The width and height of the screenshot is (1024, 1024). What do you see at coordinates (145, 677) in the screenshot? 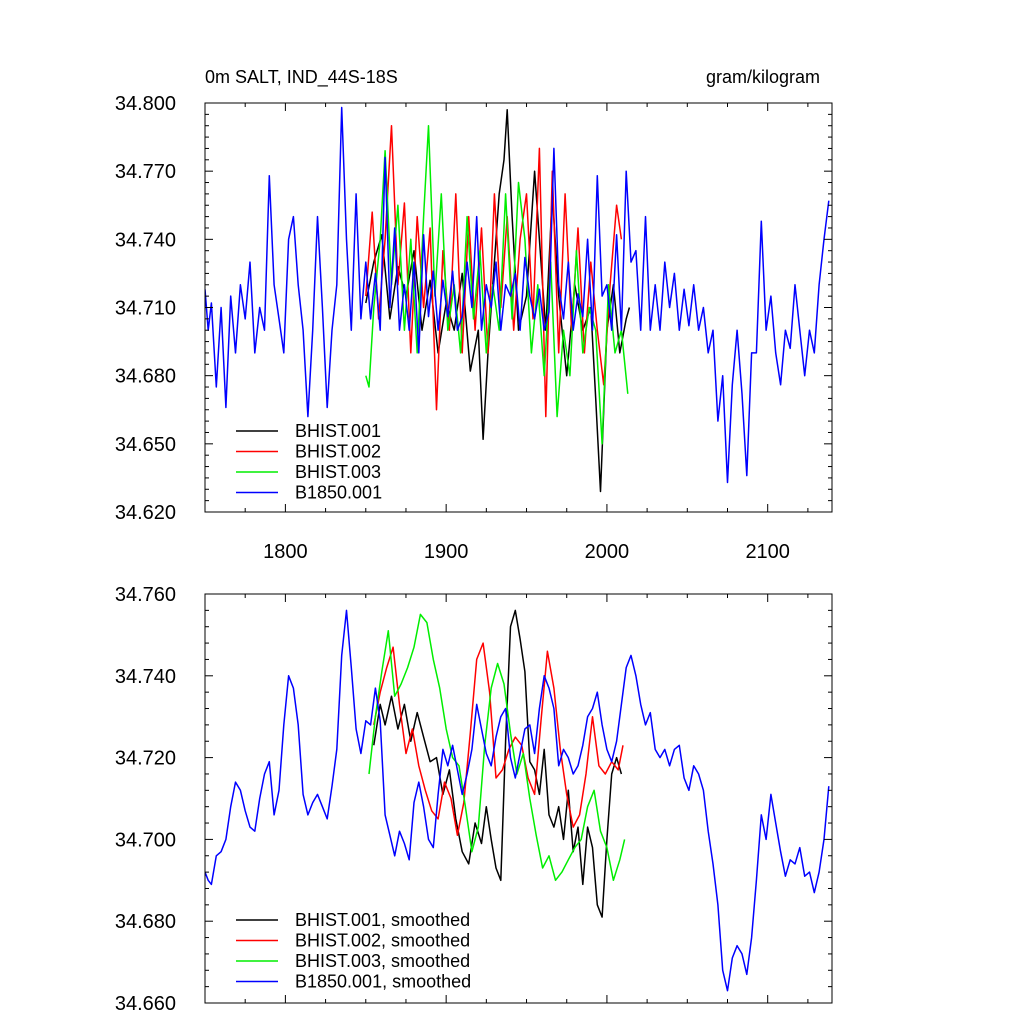
I see `bottom-y-tick-label: 34.740` at bounding box center [145, 677].